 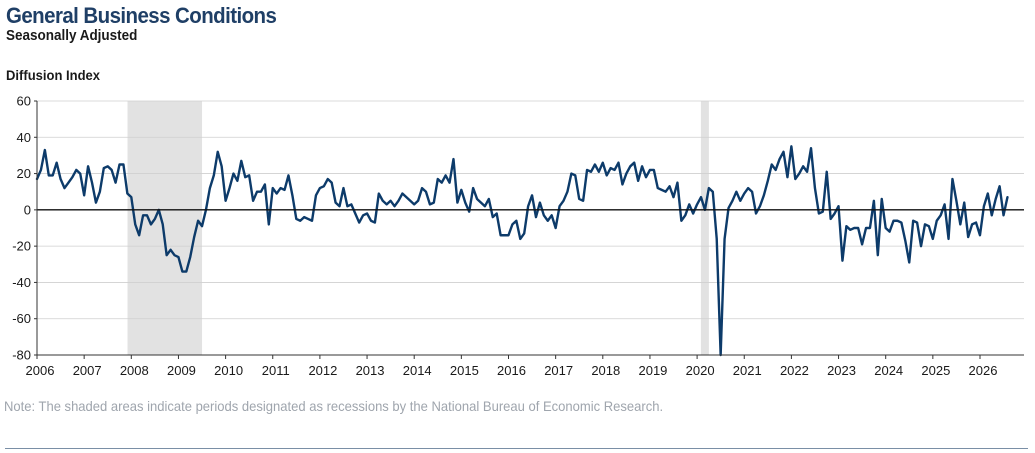 What do you see at coordinates (276, 370) in the screenshot?
I see `x-tick-label: 2011` at bounding box center [276, 370].